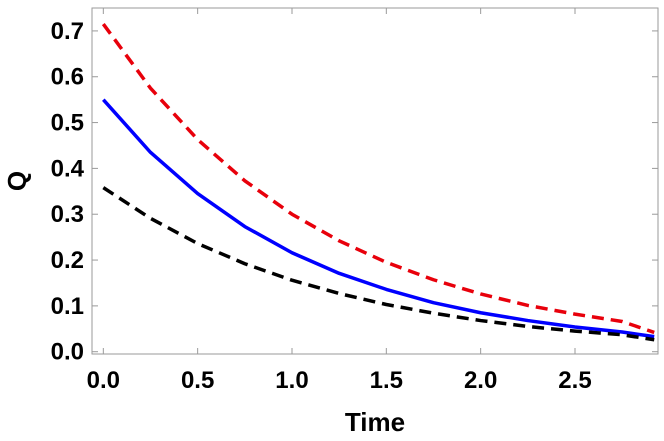 This screenshot has height=441, width=664. I want to click on y-tick-label: 0.1, so click(67, 306).